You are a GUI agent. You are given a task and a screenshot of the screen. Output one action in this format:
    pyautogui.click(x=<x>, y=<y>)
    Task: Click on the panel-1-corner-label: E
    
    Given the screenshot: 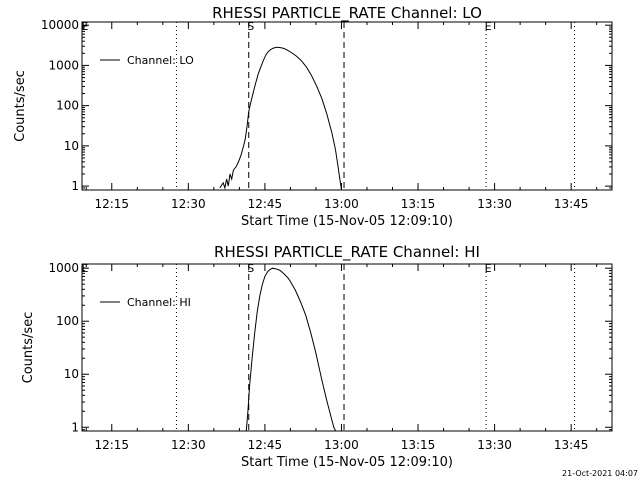 What is the action you would take?
    pyautogui.click(x=85, y=26)
    